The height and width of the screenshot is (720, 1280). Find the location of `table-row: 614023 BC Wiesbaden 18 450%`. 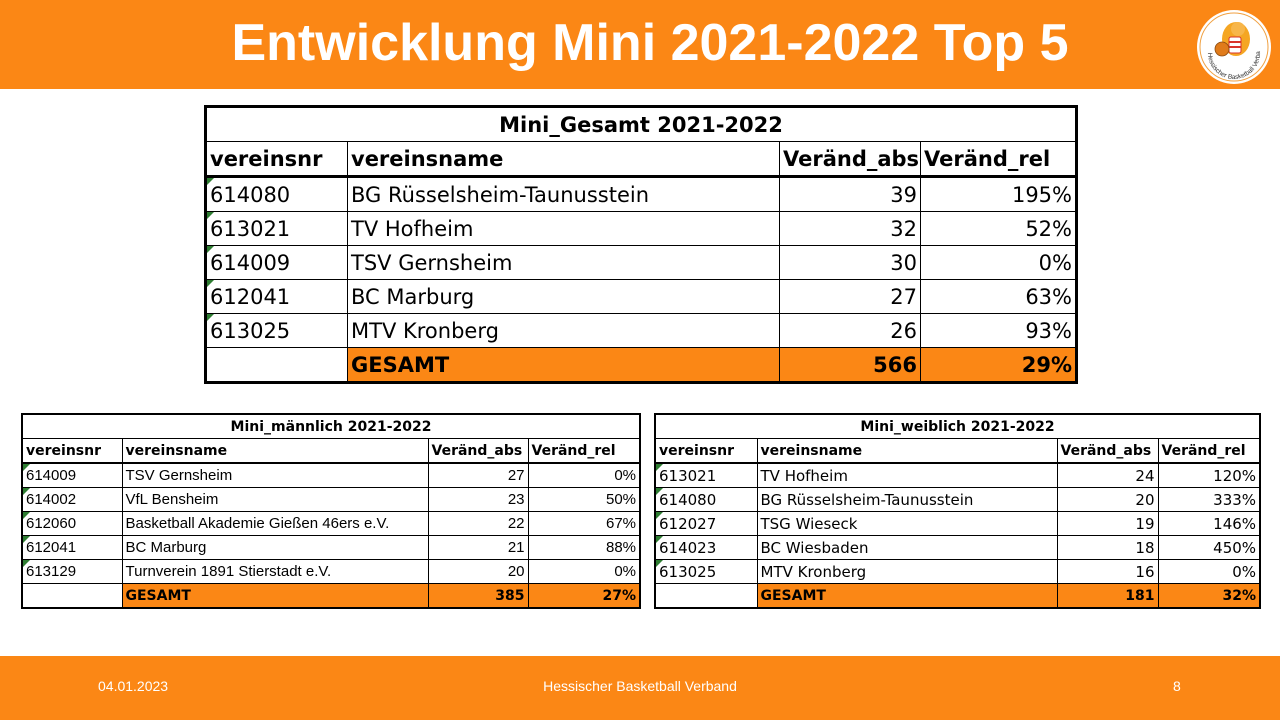

table-row: 614023 BC Wiesbaden 18 450% is located at coordinates (957, 547).